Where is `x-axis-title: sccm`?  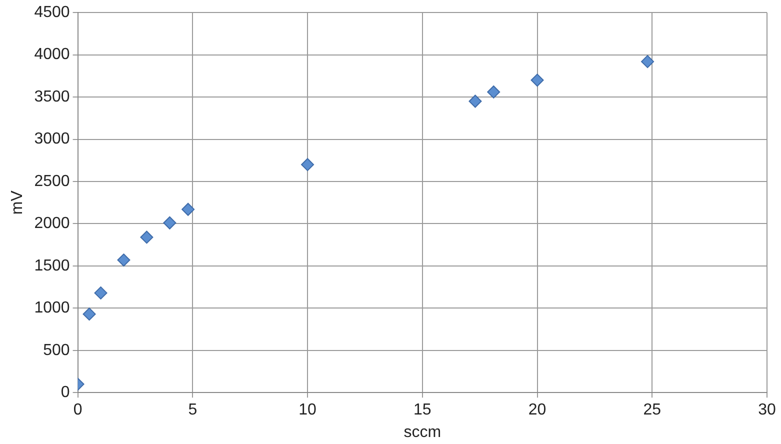
x-axis-title: sccm is located at coordinates (423, 432).